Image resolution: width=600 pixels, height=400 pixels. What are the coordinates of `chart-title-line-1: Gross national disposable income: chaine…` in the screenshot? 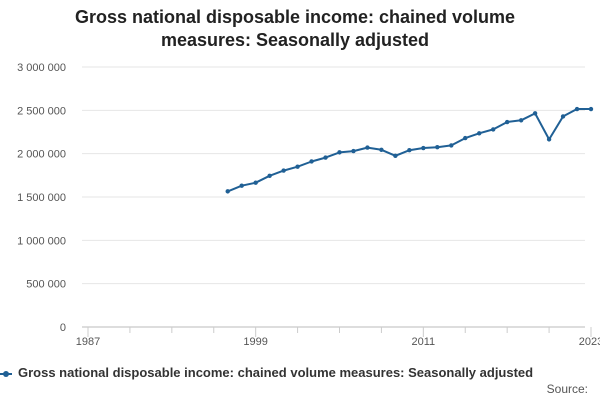 It's located at (295, 17).